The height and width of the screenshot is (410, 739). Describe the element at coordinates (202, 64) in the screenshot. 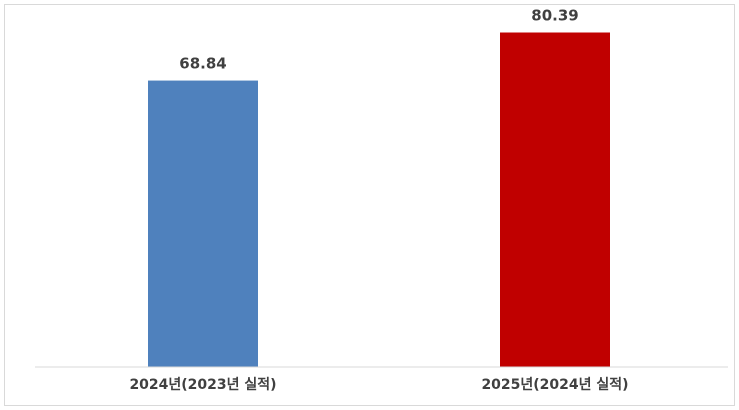

I see `bar-value-label-1: 68.84` at that location.